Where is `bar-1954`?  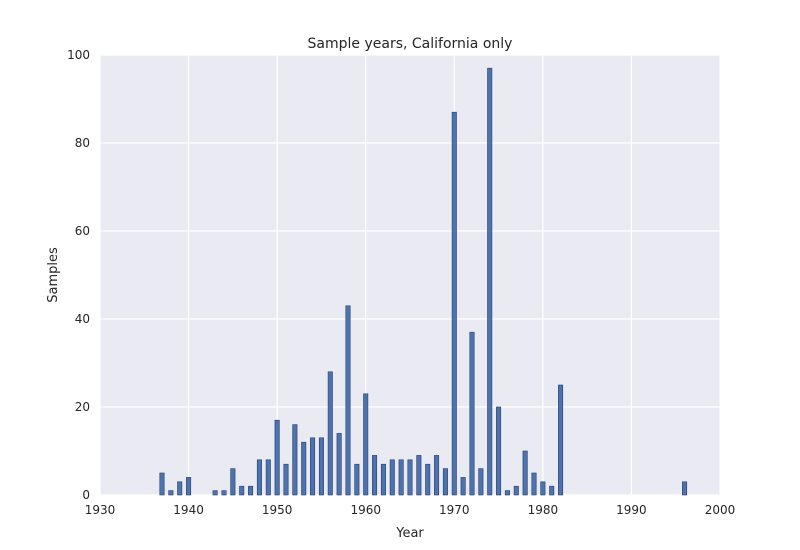
bar-1954 is located at coordinates (313, 466).